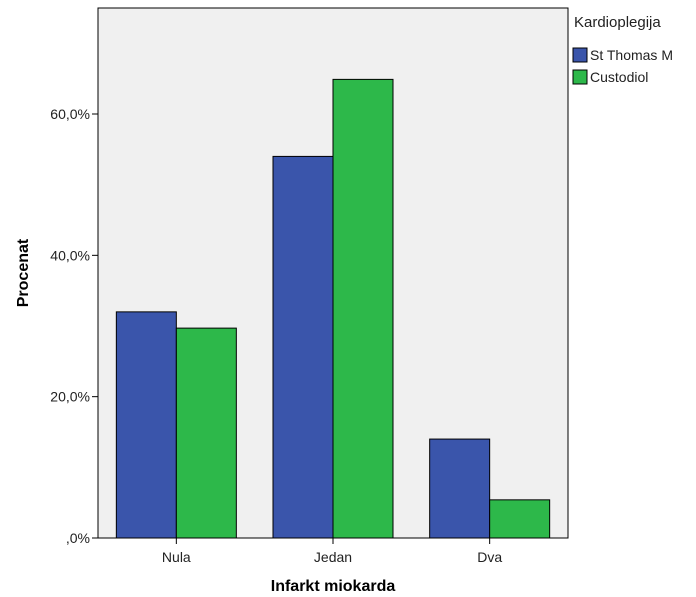  What do you see at coordinates (303, 347) in the screenshot?
I see `bar-jedan-st-thomas` at bounding box center [303, 347].